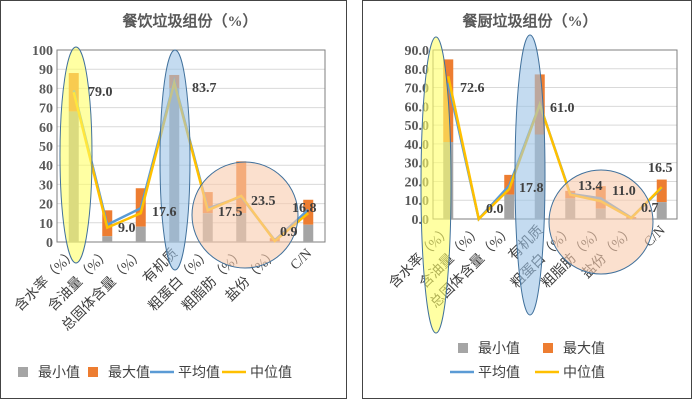 Image resolution: width=692 pixels, height=401 pixels. Describe the element at coordinates (590, 186) in the screenshot. I see `data-label: 13.4` at that location.